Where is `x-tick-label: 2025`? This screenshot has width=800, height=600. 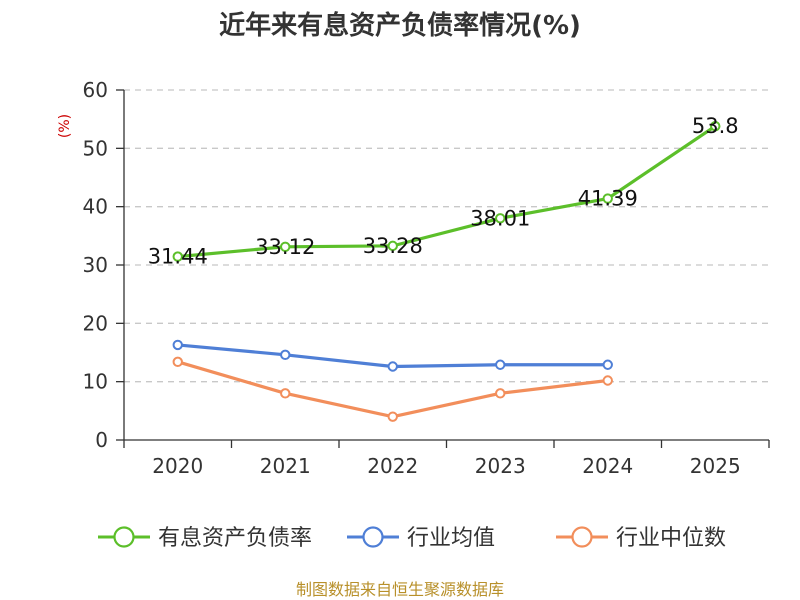
x-tick-label: 2025 is located at coordinates (715, 466).